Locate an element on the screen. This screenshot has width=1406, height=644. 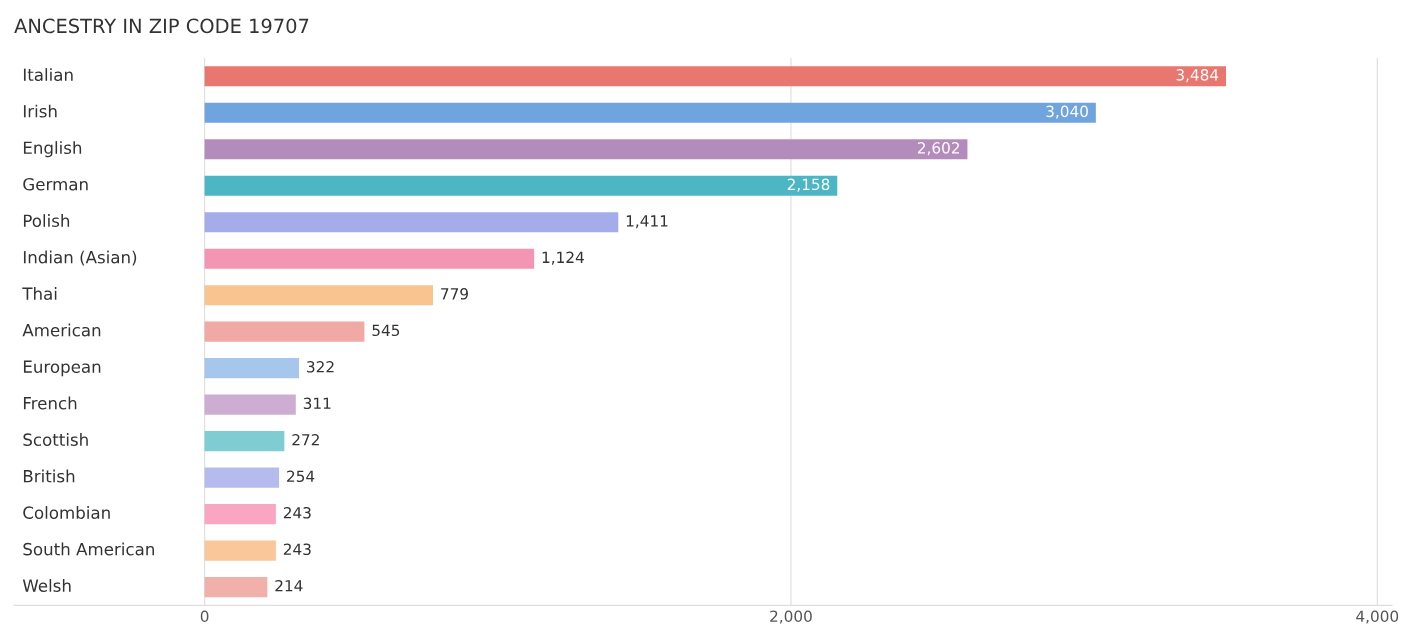
y-tick-label: European is located at coordinates (62, 368).